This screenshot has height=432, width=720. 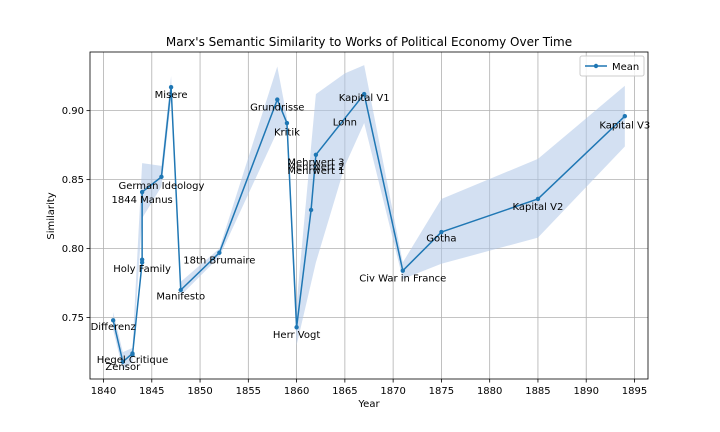 I want to click on legend-box, so click(x=612, y=66).